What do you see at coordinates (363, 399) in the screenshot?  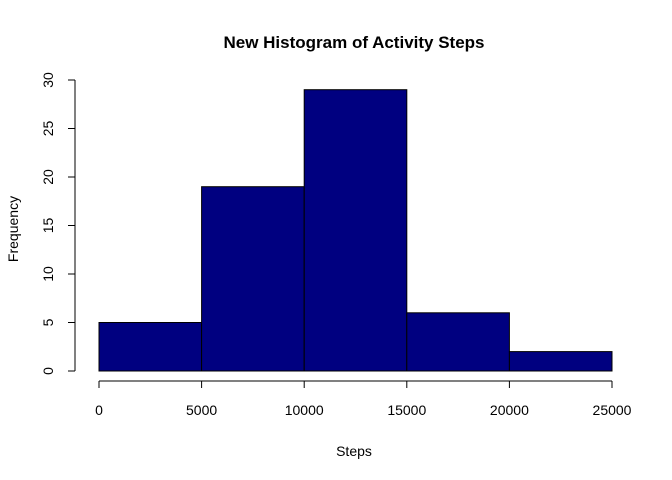 I see `x-axis: 0 5000 10000 15000 20000 25000` at bounding box center [363, 399].